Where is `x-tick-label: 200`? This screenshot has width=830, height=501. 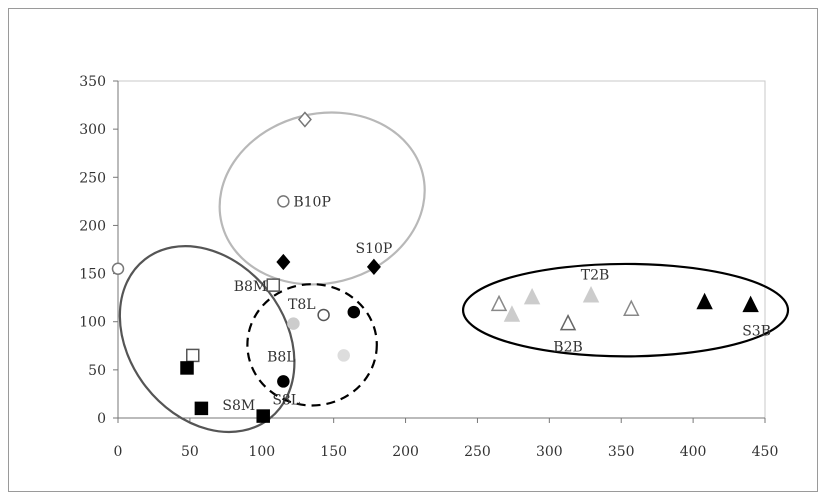 x-tick-label: 200 is located at coordinates (405, 452).